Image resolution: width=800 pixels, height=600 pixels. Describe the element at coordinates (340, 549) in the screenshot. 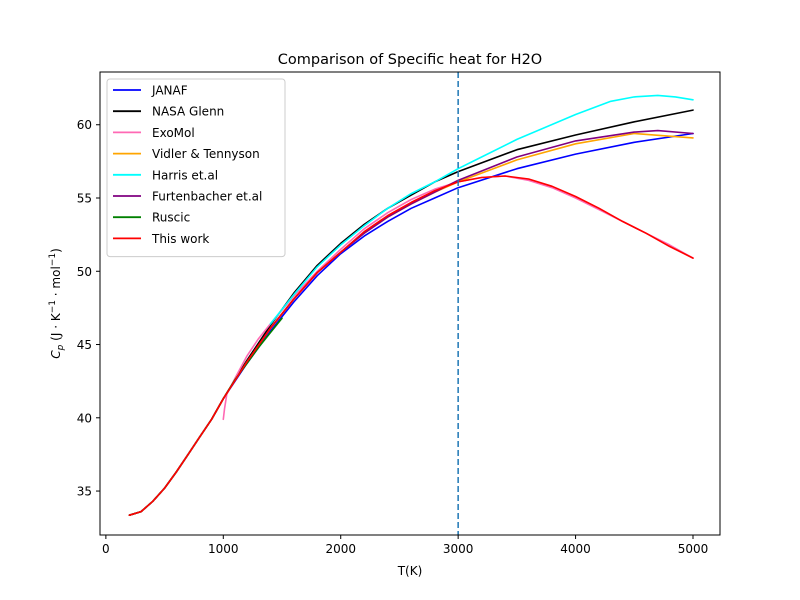

I see `x-tick-label-2: 2000` at that location.